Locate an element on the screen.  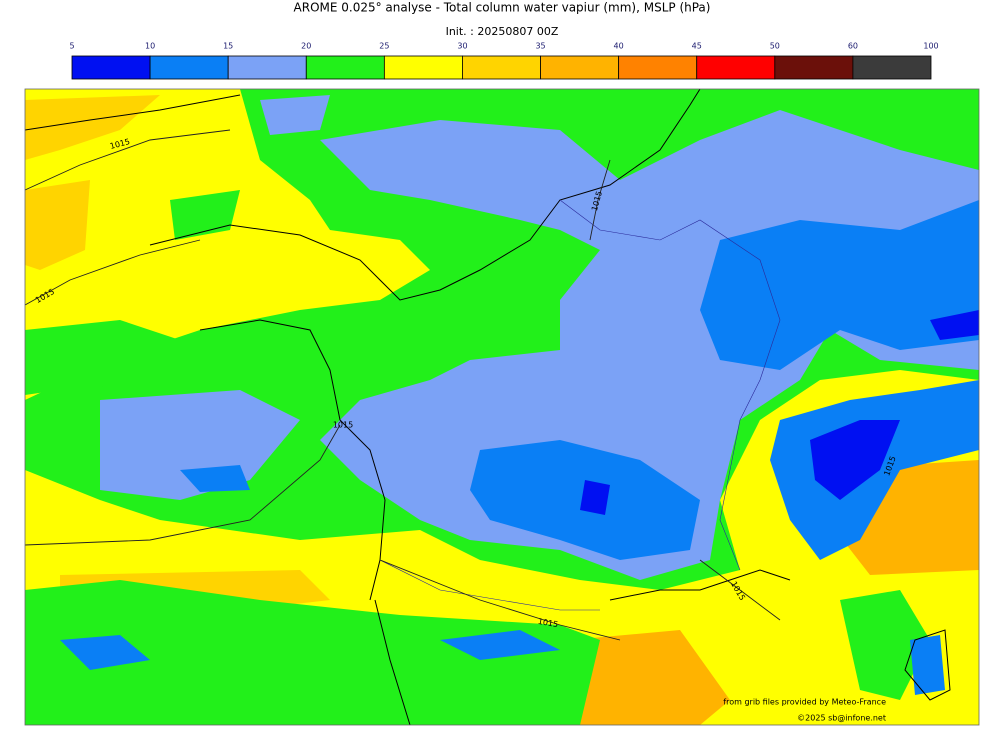
colorbar: 5 10 15 20 25 30 35 40 45 50 60 100 is located at coordinates (504, 61).